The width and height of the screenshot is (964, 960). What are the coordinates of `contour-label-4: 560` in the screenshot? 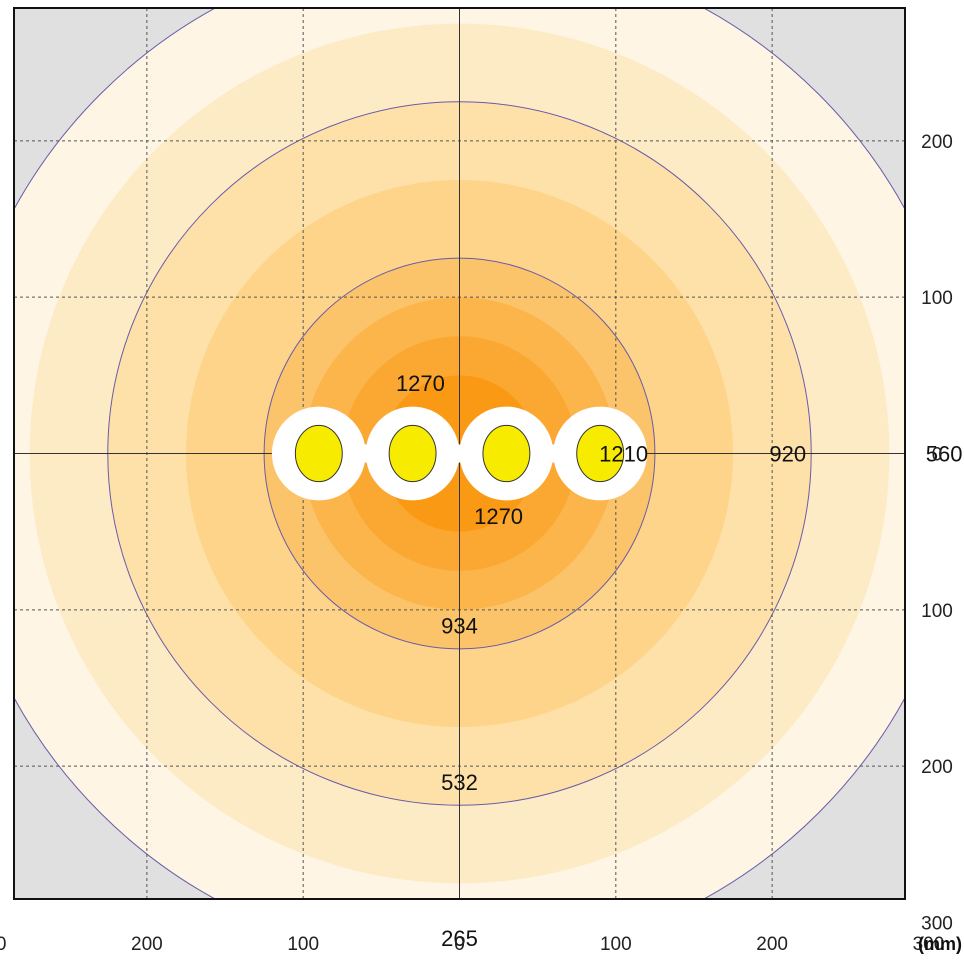 It's located at (944, 454).